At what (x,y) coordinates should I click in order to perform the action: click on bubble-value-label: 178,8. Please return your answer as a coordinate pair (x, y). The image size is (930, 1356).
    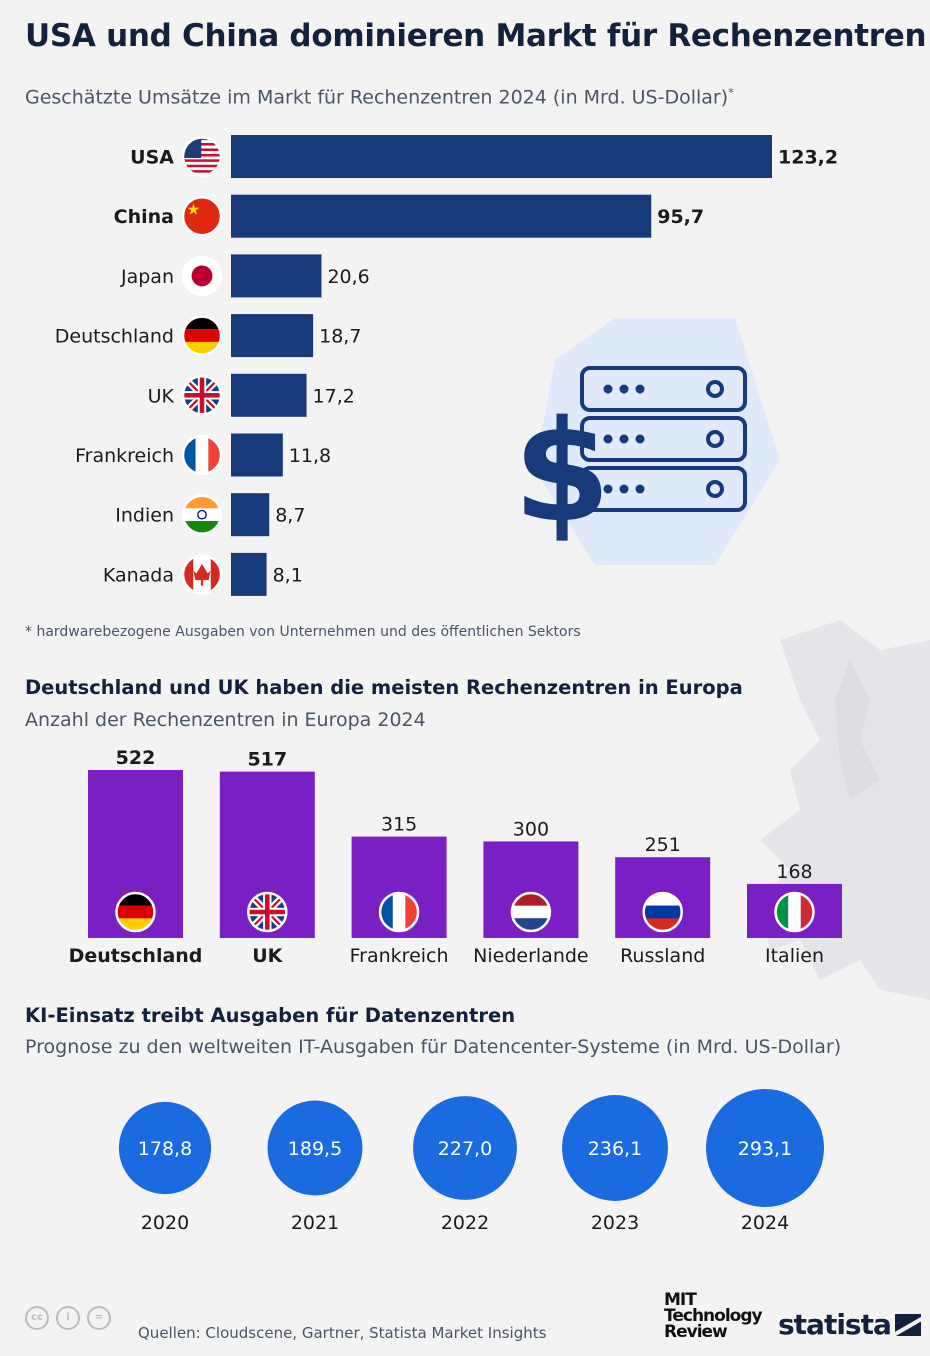
    Looking at the image, I should click on (165, 1149).